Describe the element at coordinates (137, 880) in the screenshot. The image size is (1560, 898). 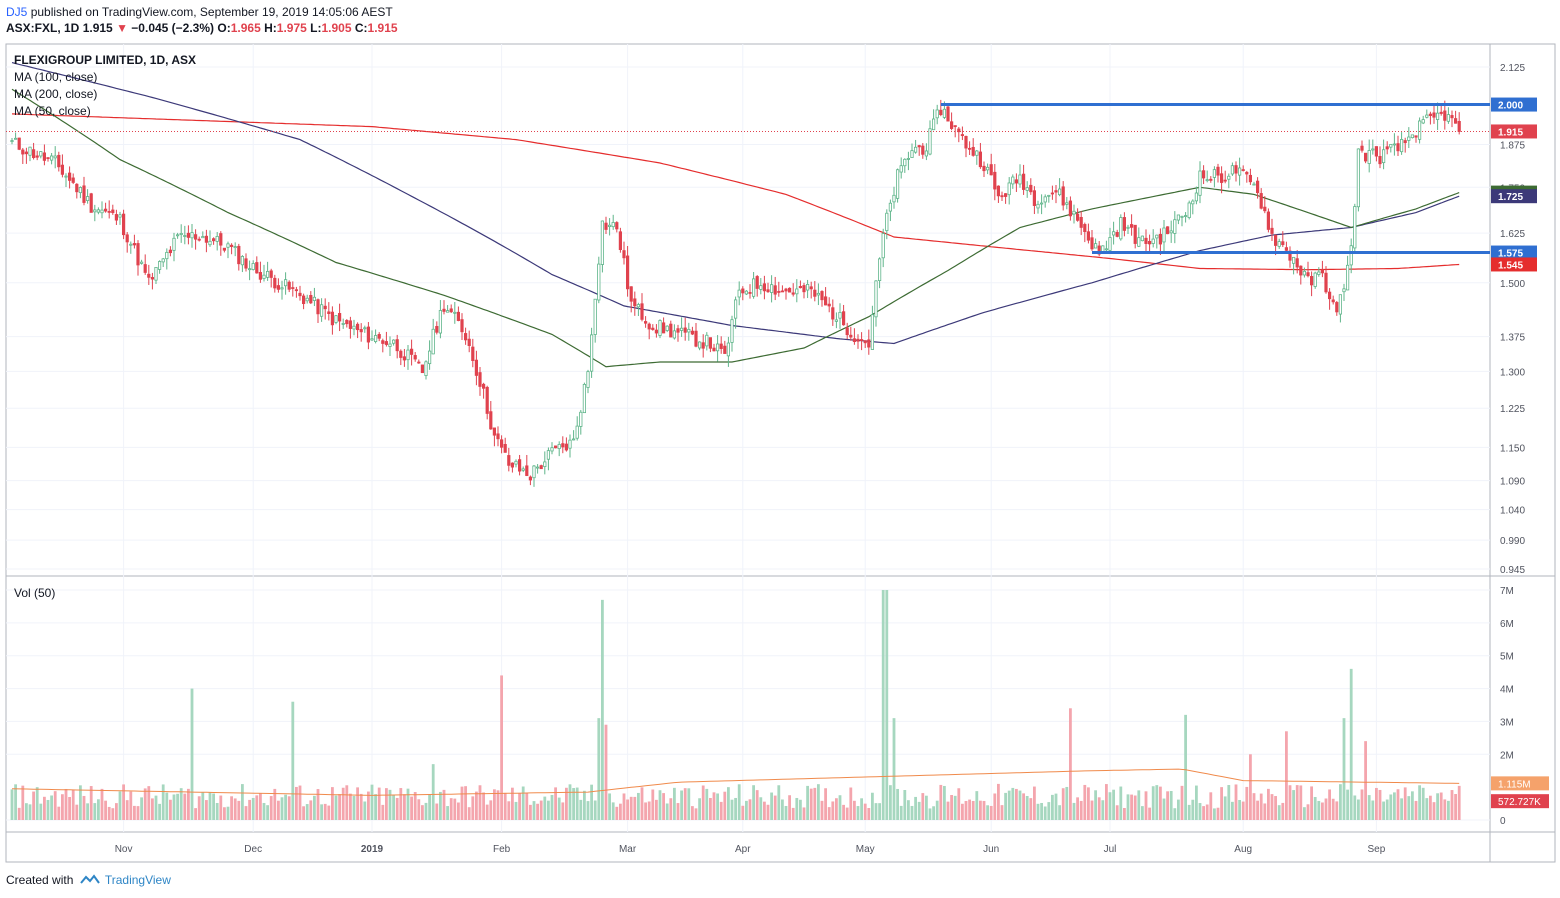
I see `tradingview-link: TradingView` at that location.